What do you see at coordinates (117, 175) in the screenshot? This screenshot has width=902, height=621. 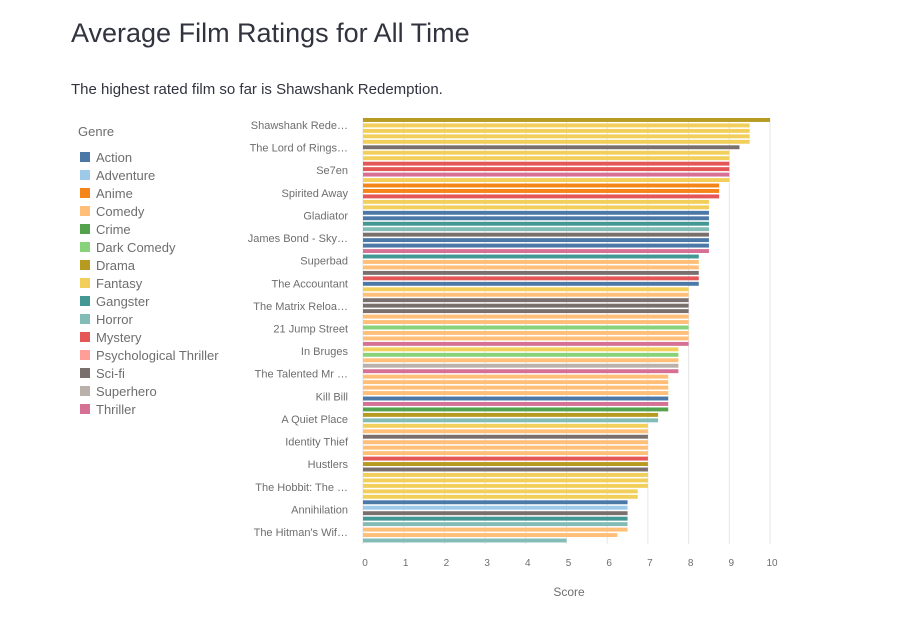 I see `legend-item: Adventure` at bounding box center [117, 175].